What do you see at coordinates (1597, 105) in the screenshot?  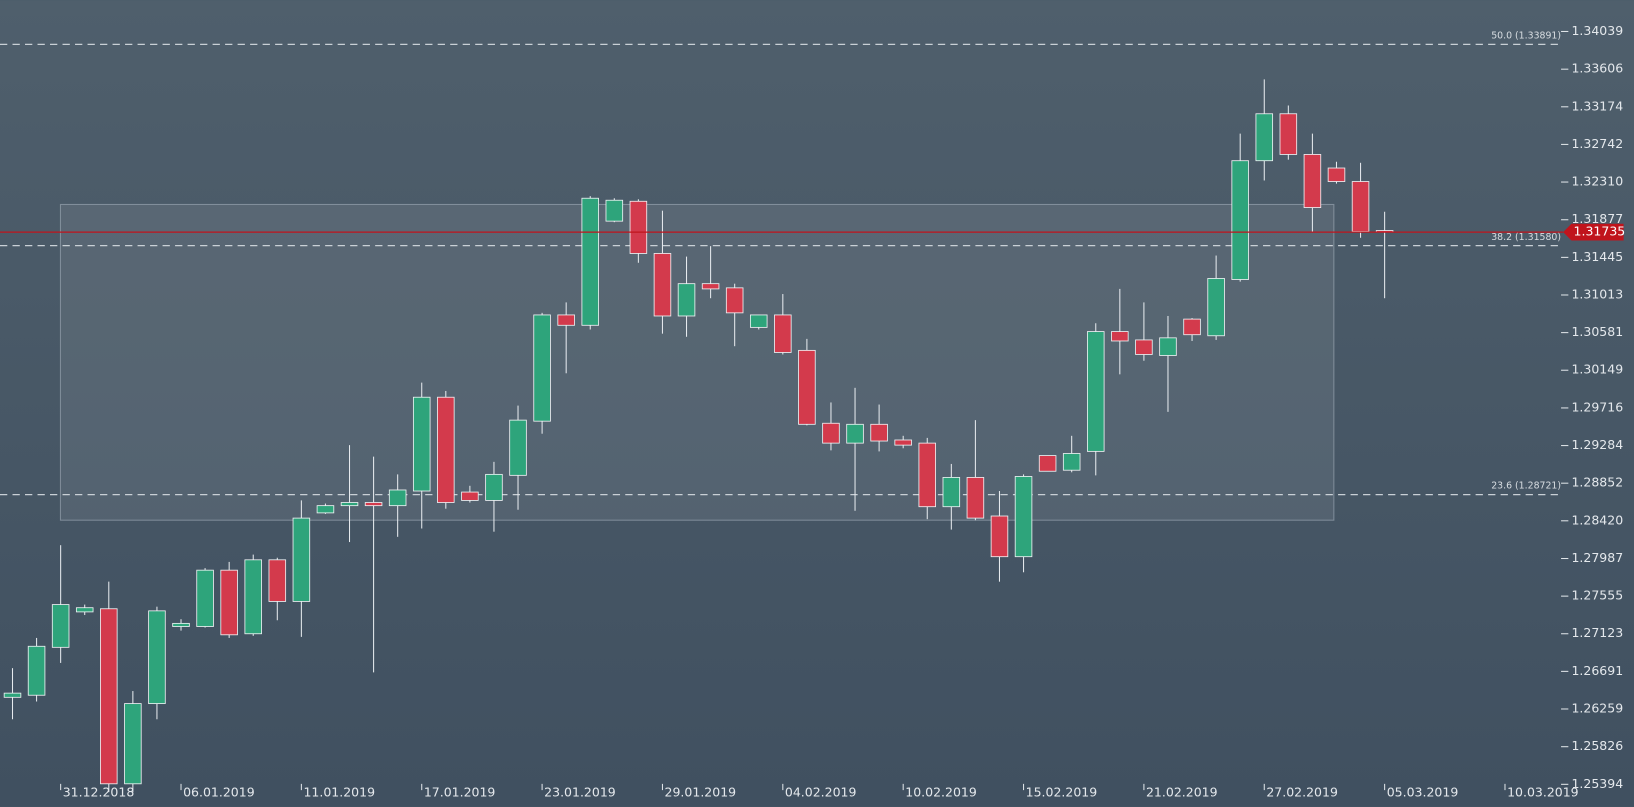 I see `y-tick-label: 1.33174` at bounding box center [1597, 105].